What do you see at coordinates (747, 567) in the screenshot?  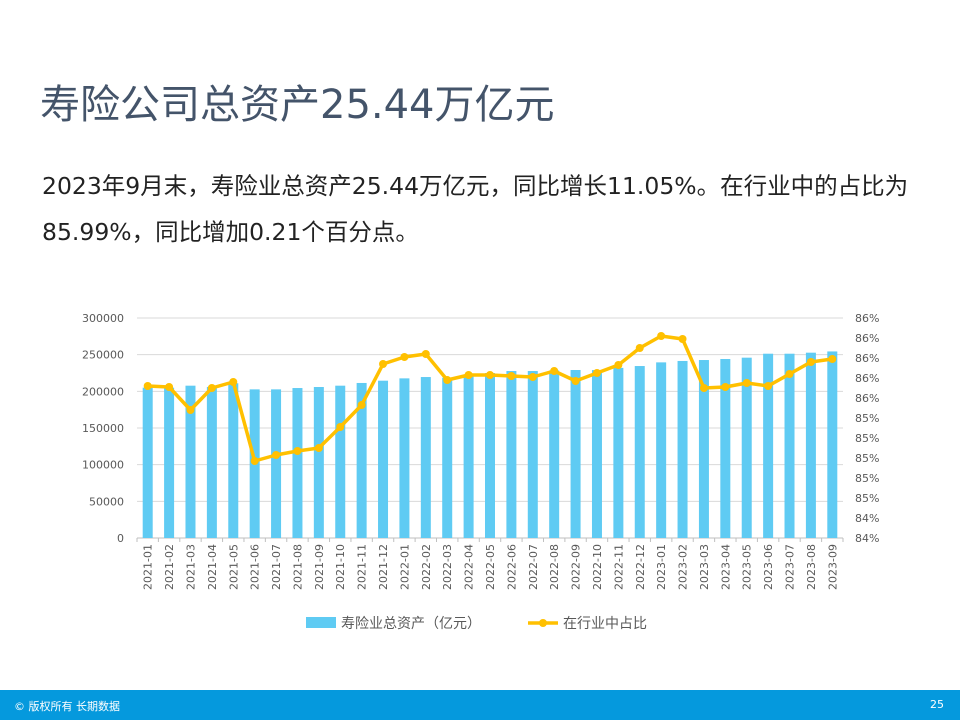 I see `x-tick-label: 2023-05` at bounding box center [747, 567].